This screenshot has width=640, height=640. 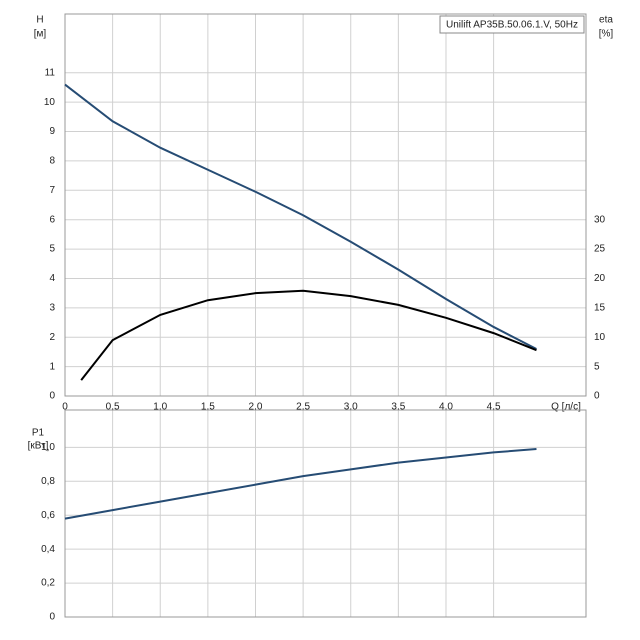 I want to click on y-tick-label: 1, so click(x=52, y=366).